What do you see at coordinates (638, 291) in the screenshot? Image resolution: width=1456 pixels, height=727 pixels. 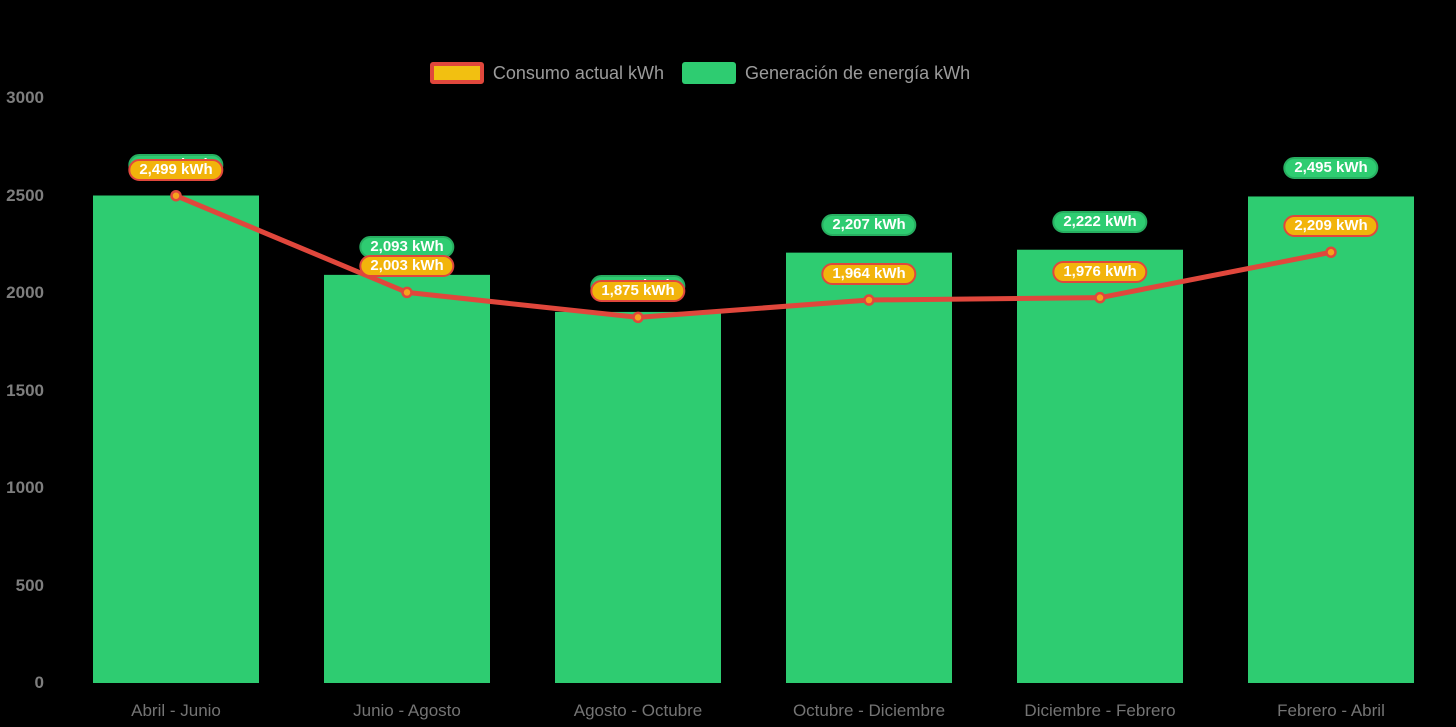 I see `consumption-value-badge-2: 1,875 kWh` at bounding box center [638, 291].